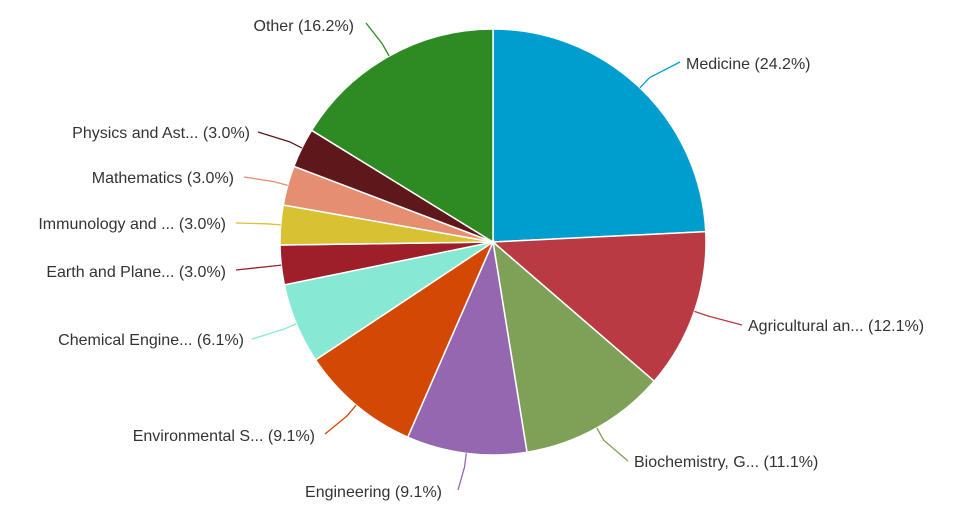  What do you see at coordinates (748, 64) in the screenshot?
I see `slice-label: Medicine (24.2%)` at bounding box center [748, 64].